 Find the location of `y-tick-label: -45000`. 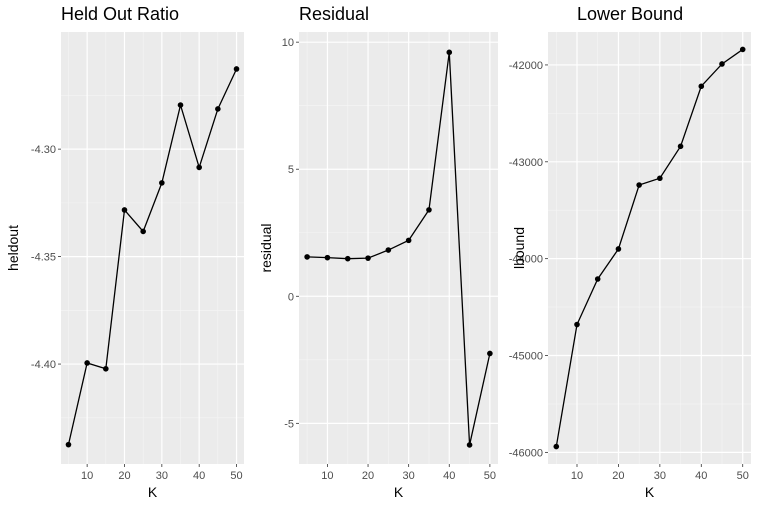

y-tick-label: -45000 is located at coordinates (526, 357).